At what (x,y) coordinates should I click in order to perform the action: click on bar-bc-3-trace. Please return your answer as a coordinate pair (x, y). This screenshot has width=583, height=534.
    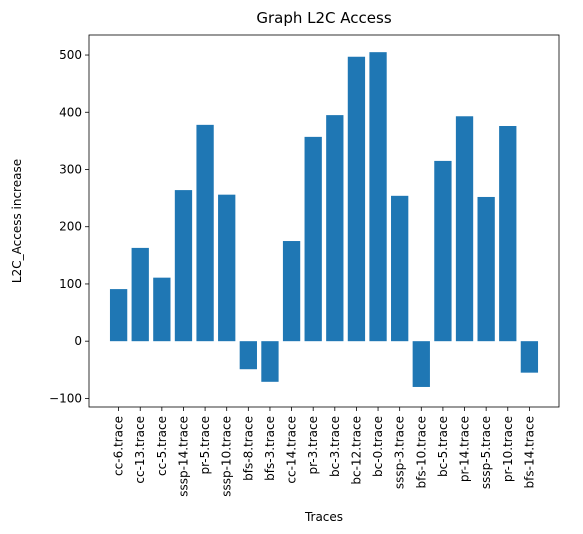
    Looking at the image, I should click on (335, 228).